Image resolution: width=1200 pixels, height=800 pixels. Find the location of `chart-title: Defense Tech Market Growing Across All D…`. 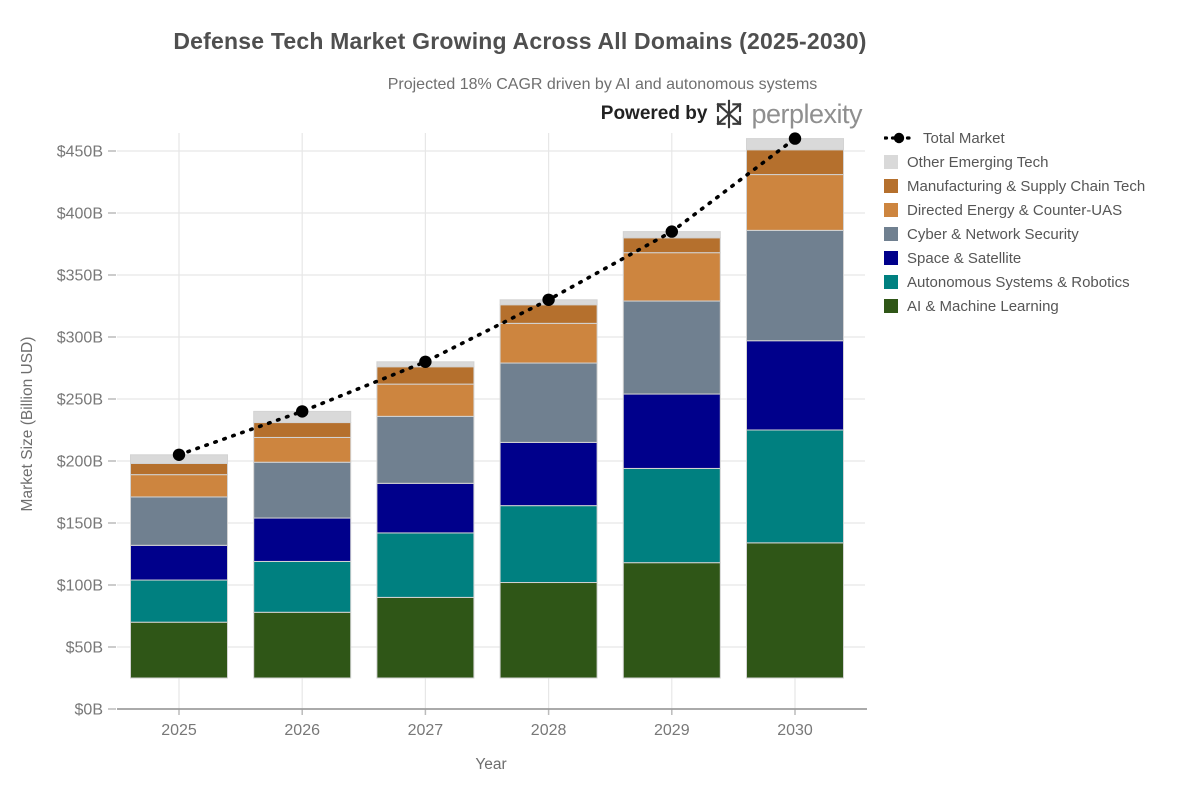

chart-title: Defense Tech Market Growing Across All D… is located at coordinates (520, 41).